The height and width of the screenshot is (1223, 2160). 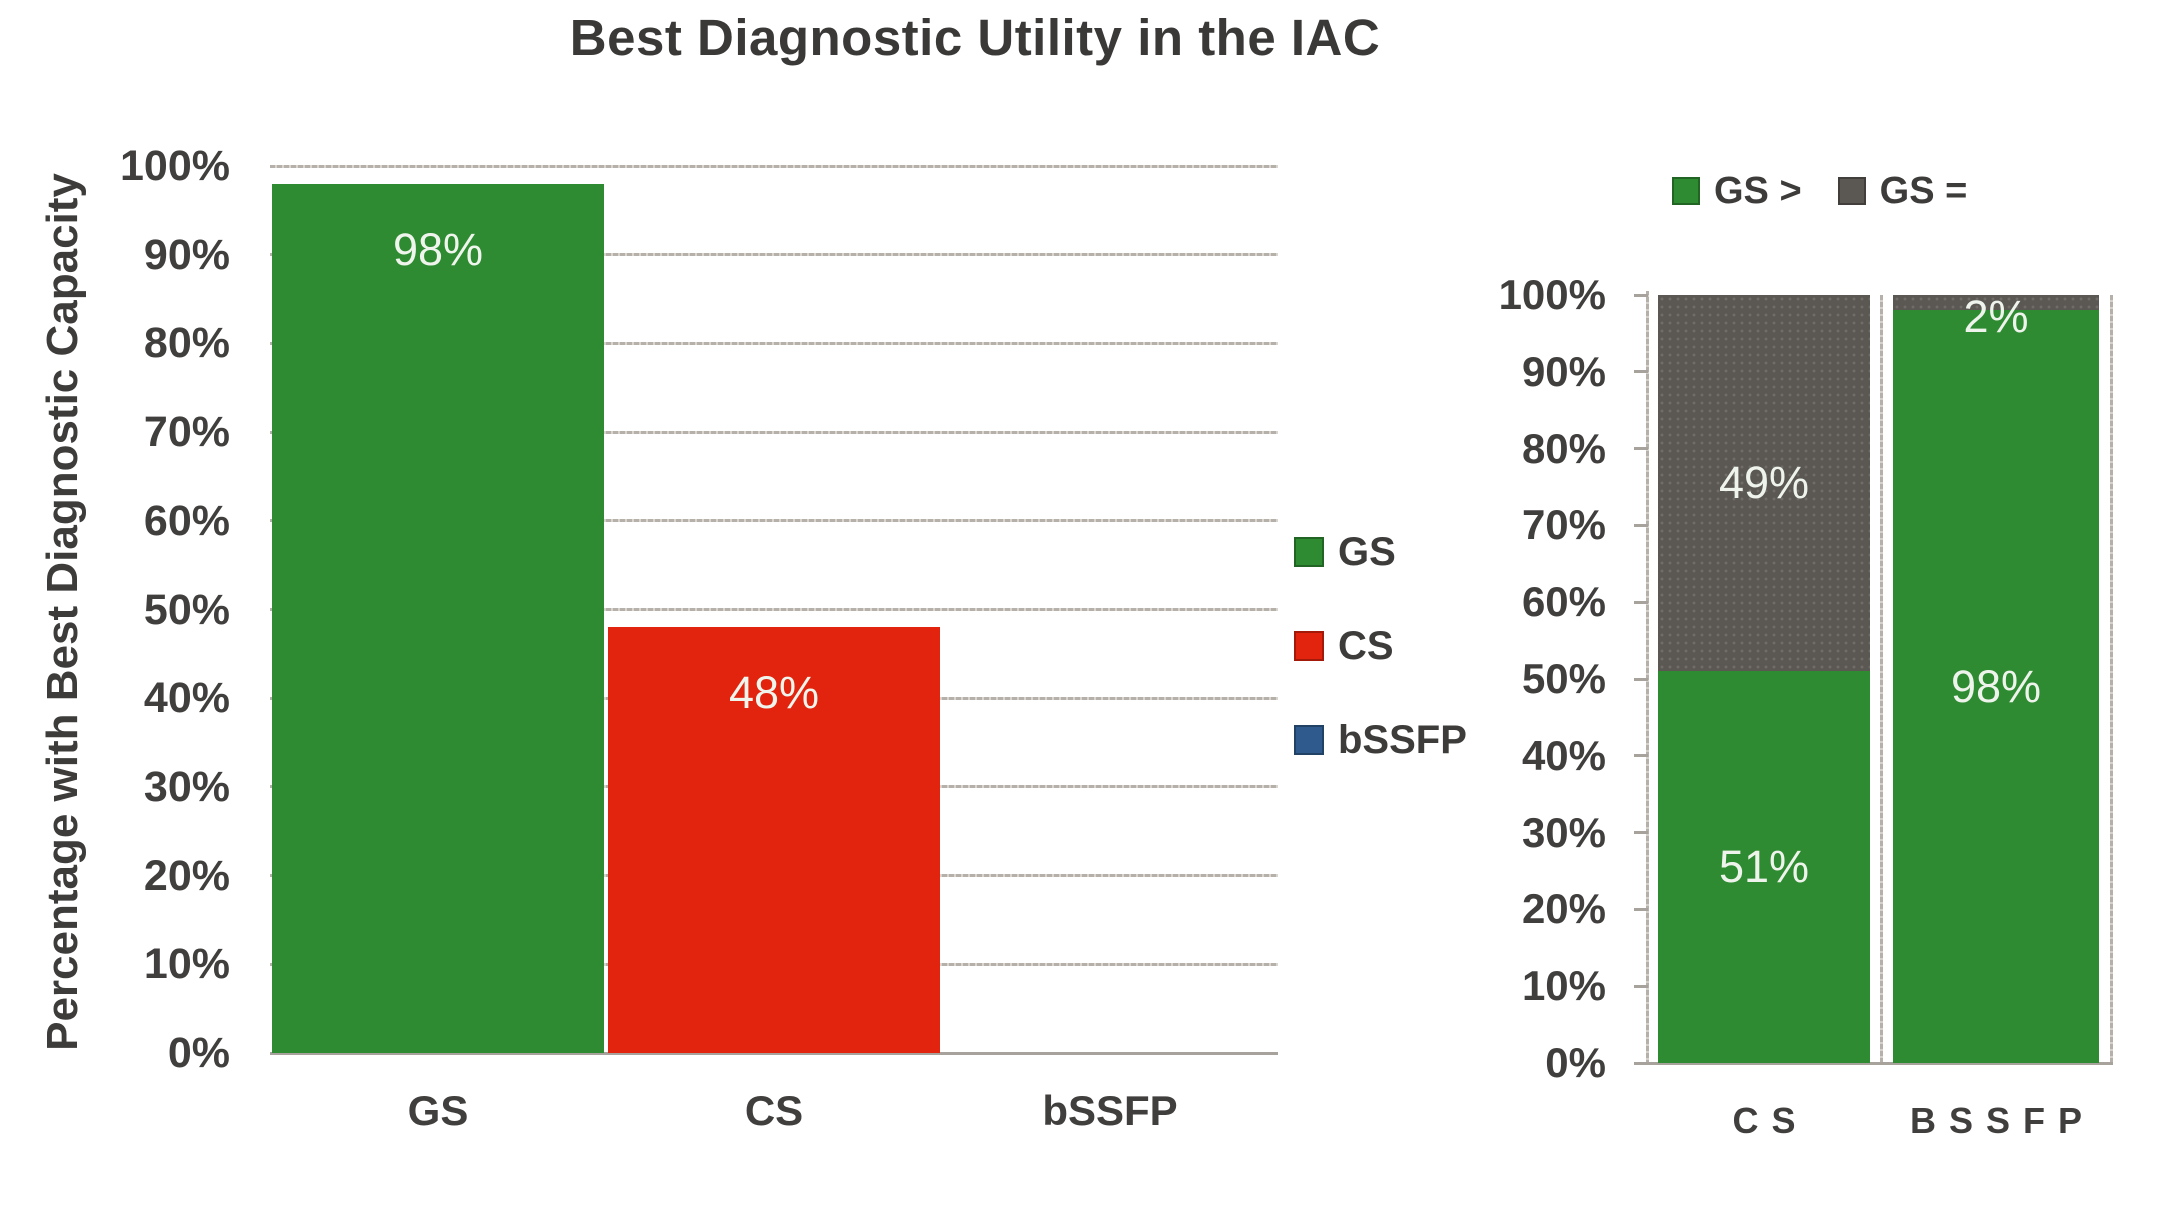 I want to click on x-category-label: bSSFP, so click(x=1110, y=1110).